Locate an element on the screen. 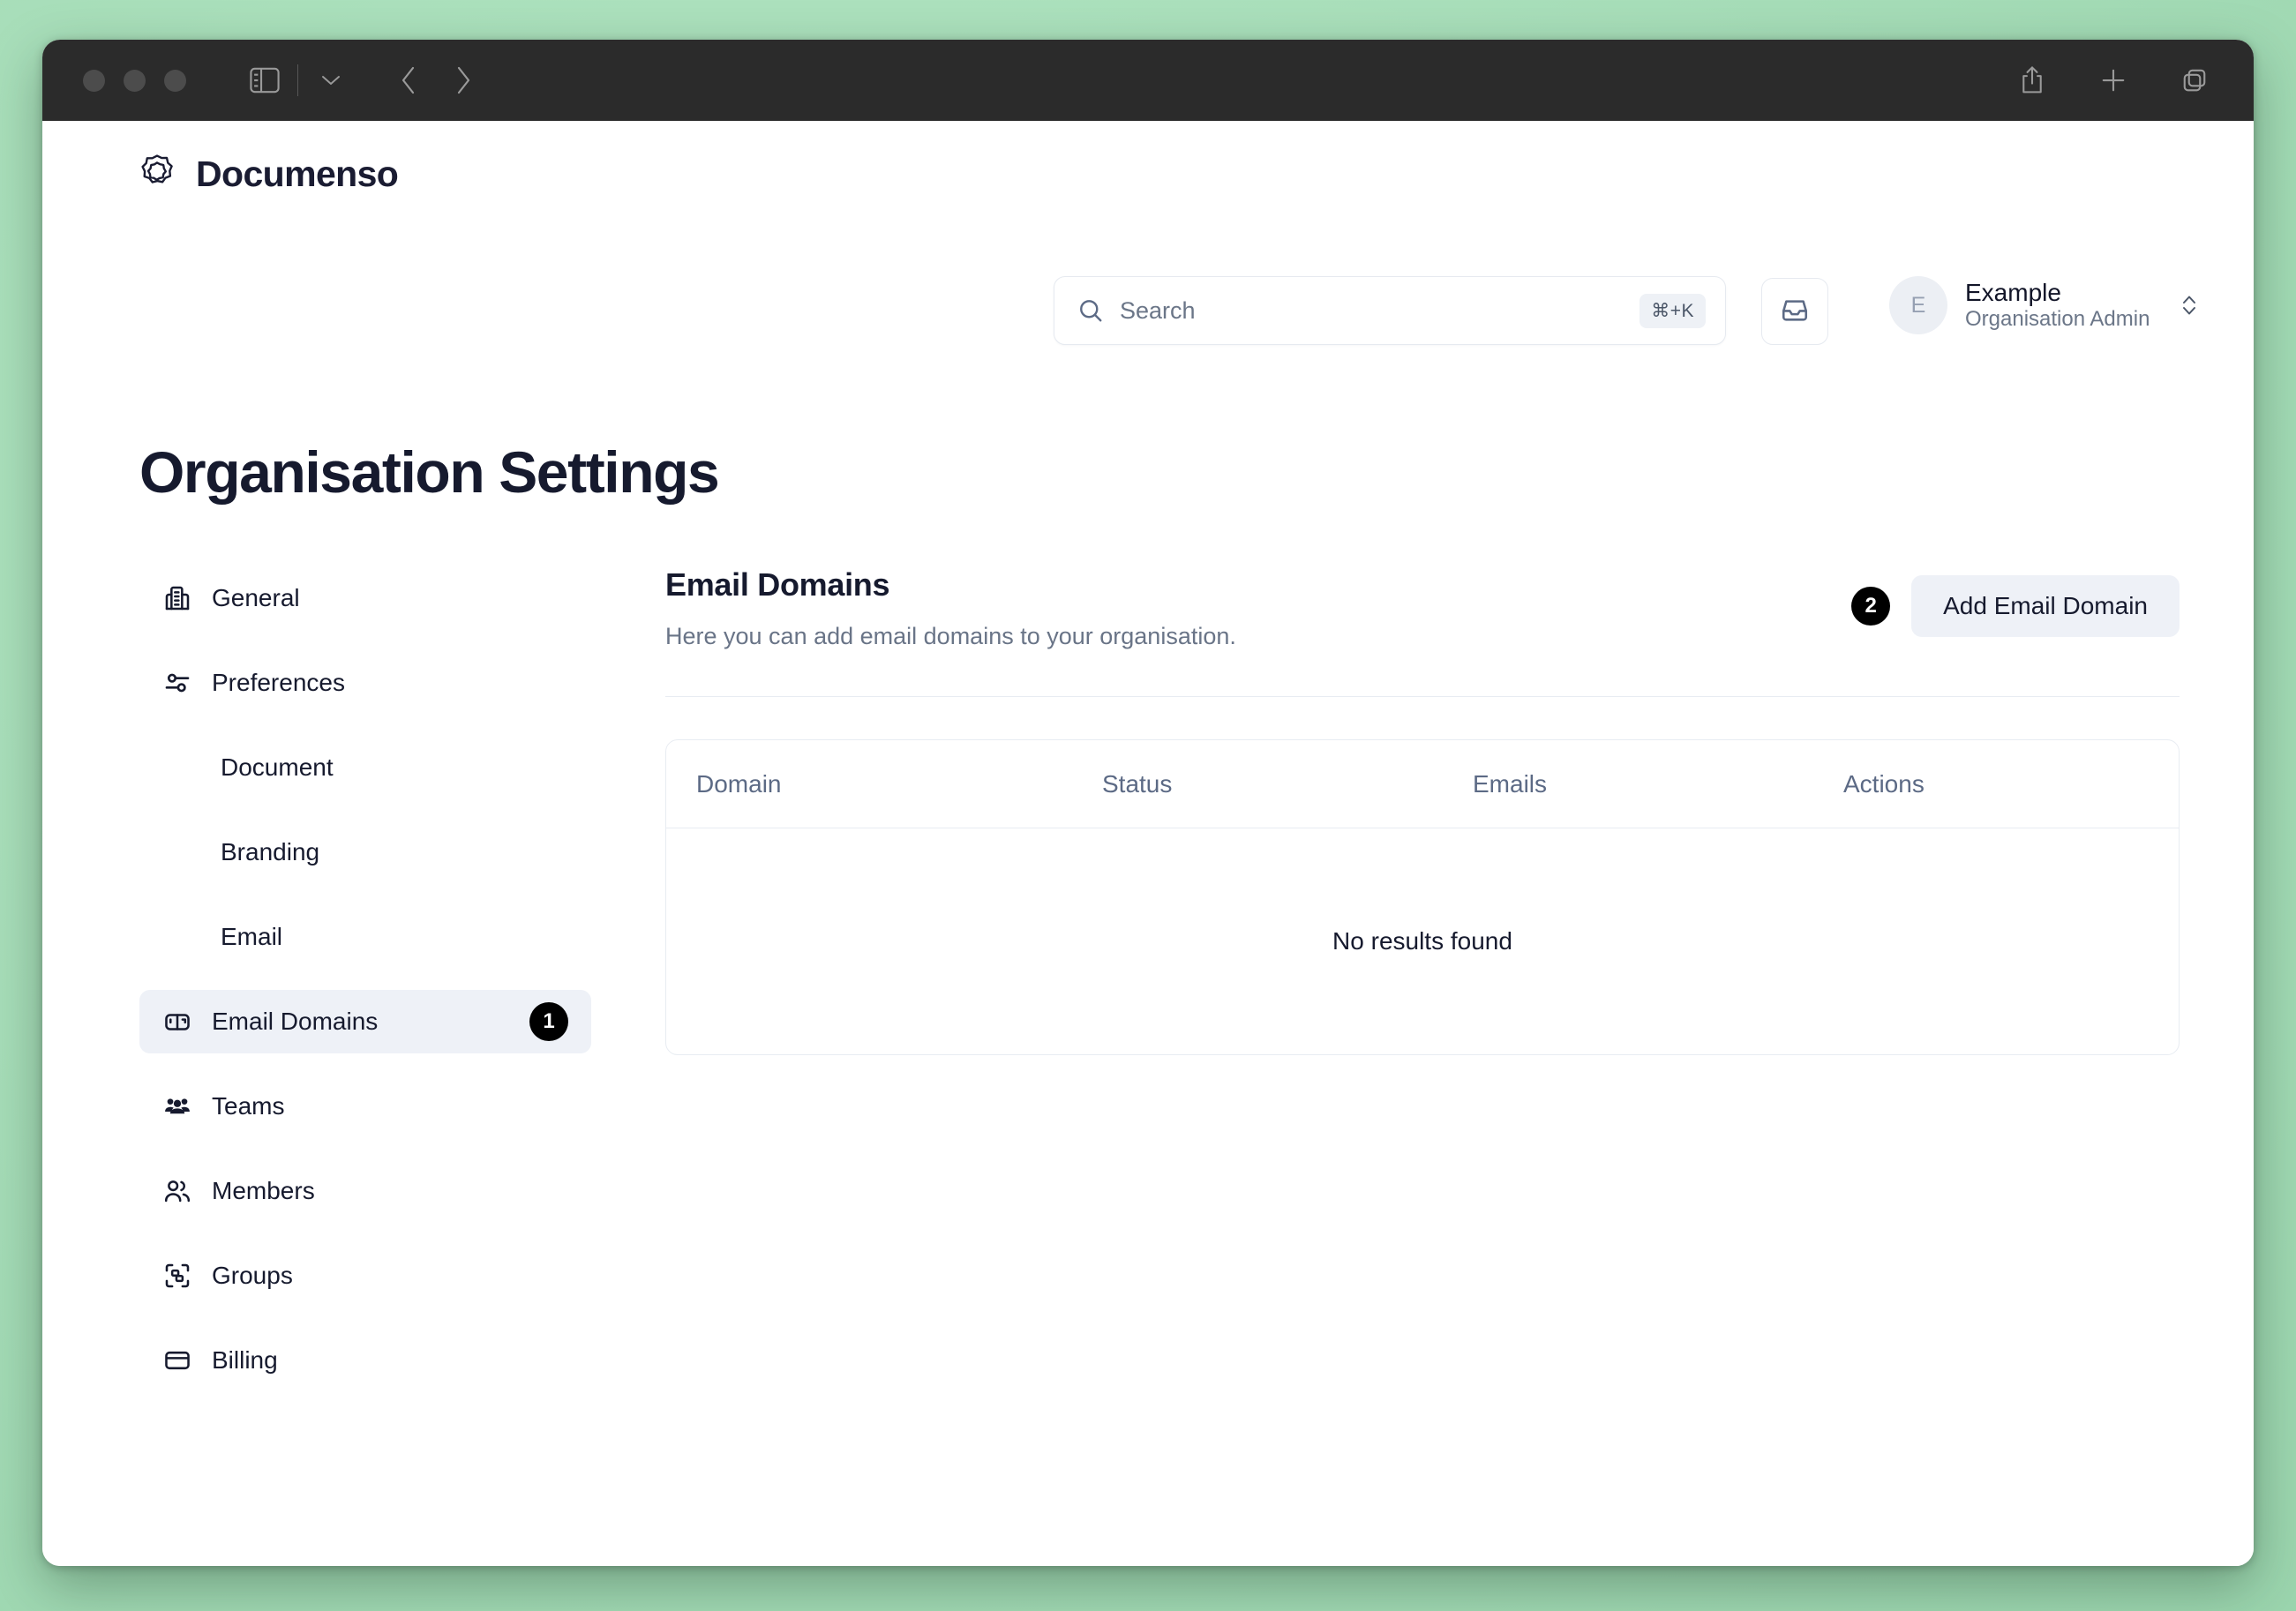 The height and width of the screenshot is (1611, 2296). mailbox-icon is located at coordinates (177, 1022).